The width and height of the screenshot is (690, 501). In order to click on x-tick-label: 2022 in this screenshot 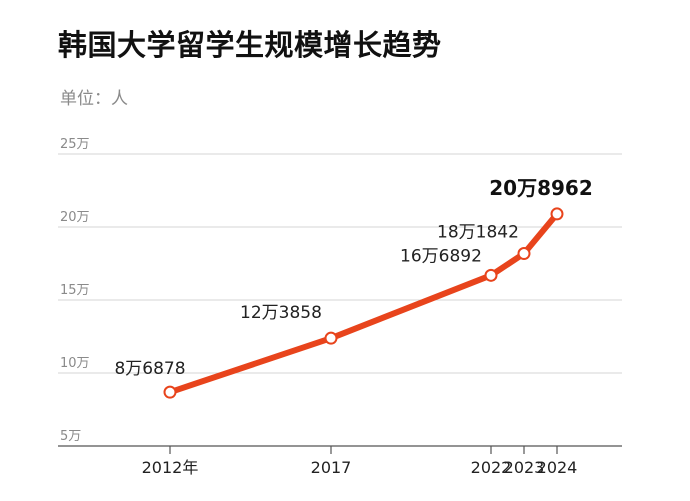, I will do `click(491, 467)`.